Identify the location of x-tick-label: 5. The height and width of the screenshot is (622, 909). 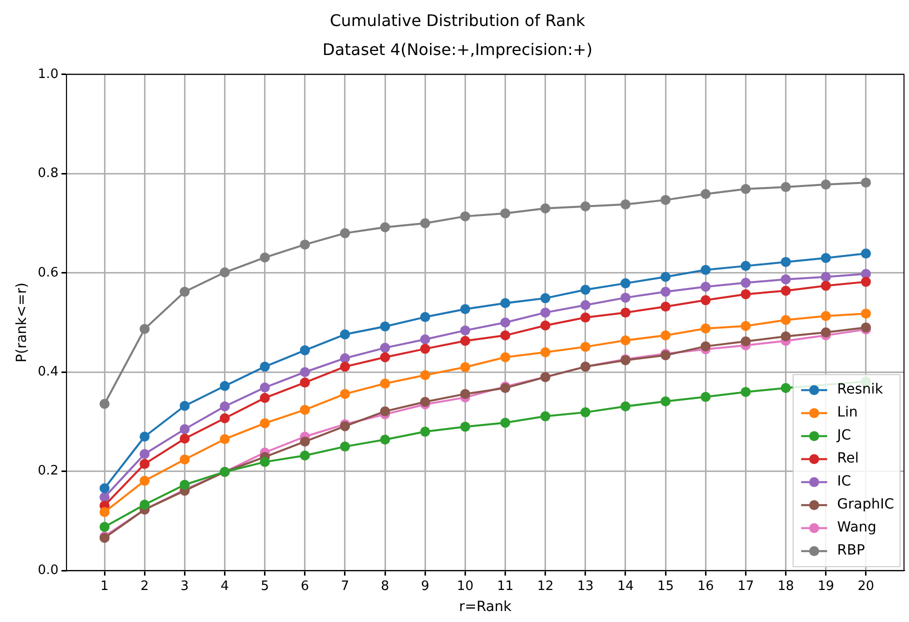
(264, 586).